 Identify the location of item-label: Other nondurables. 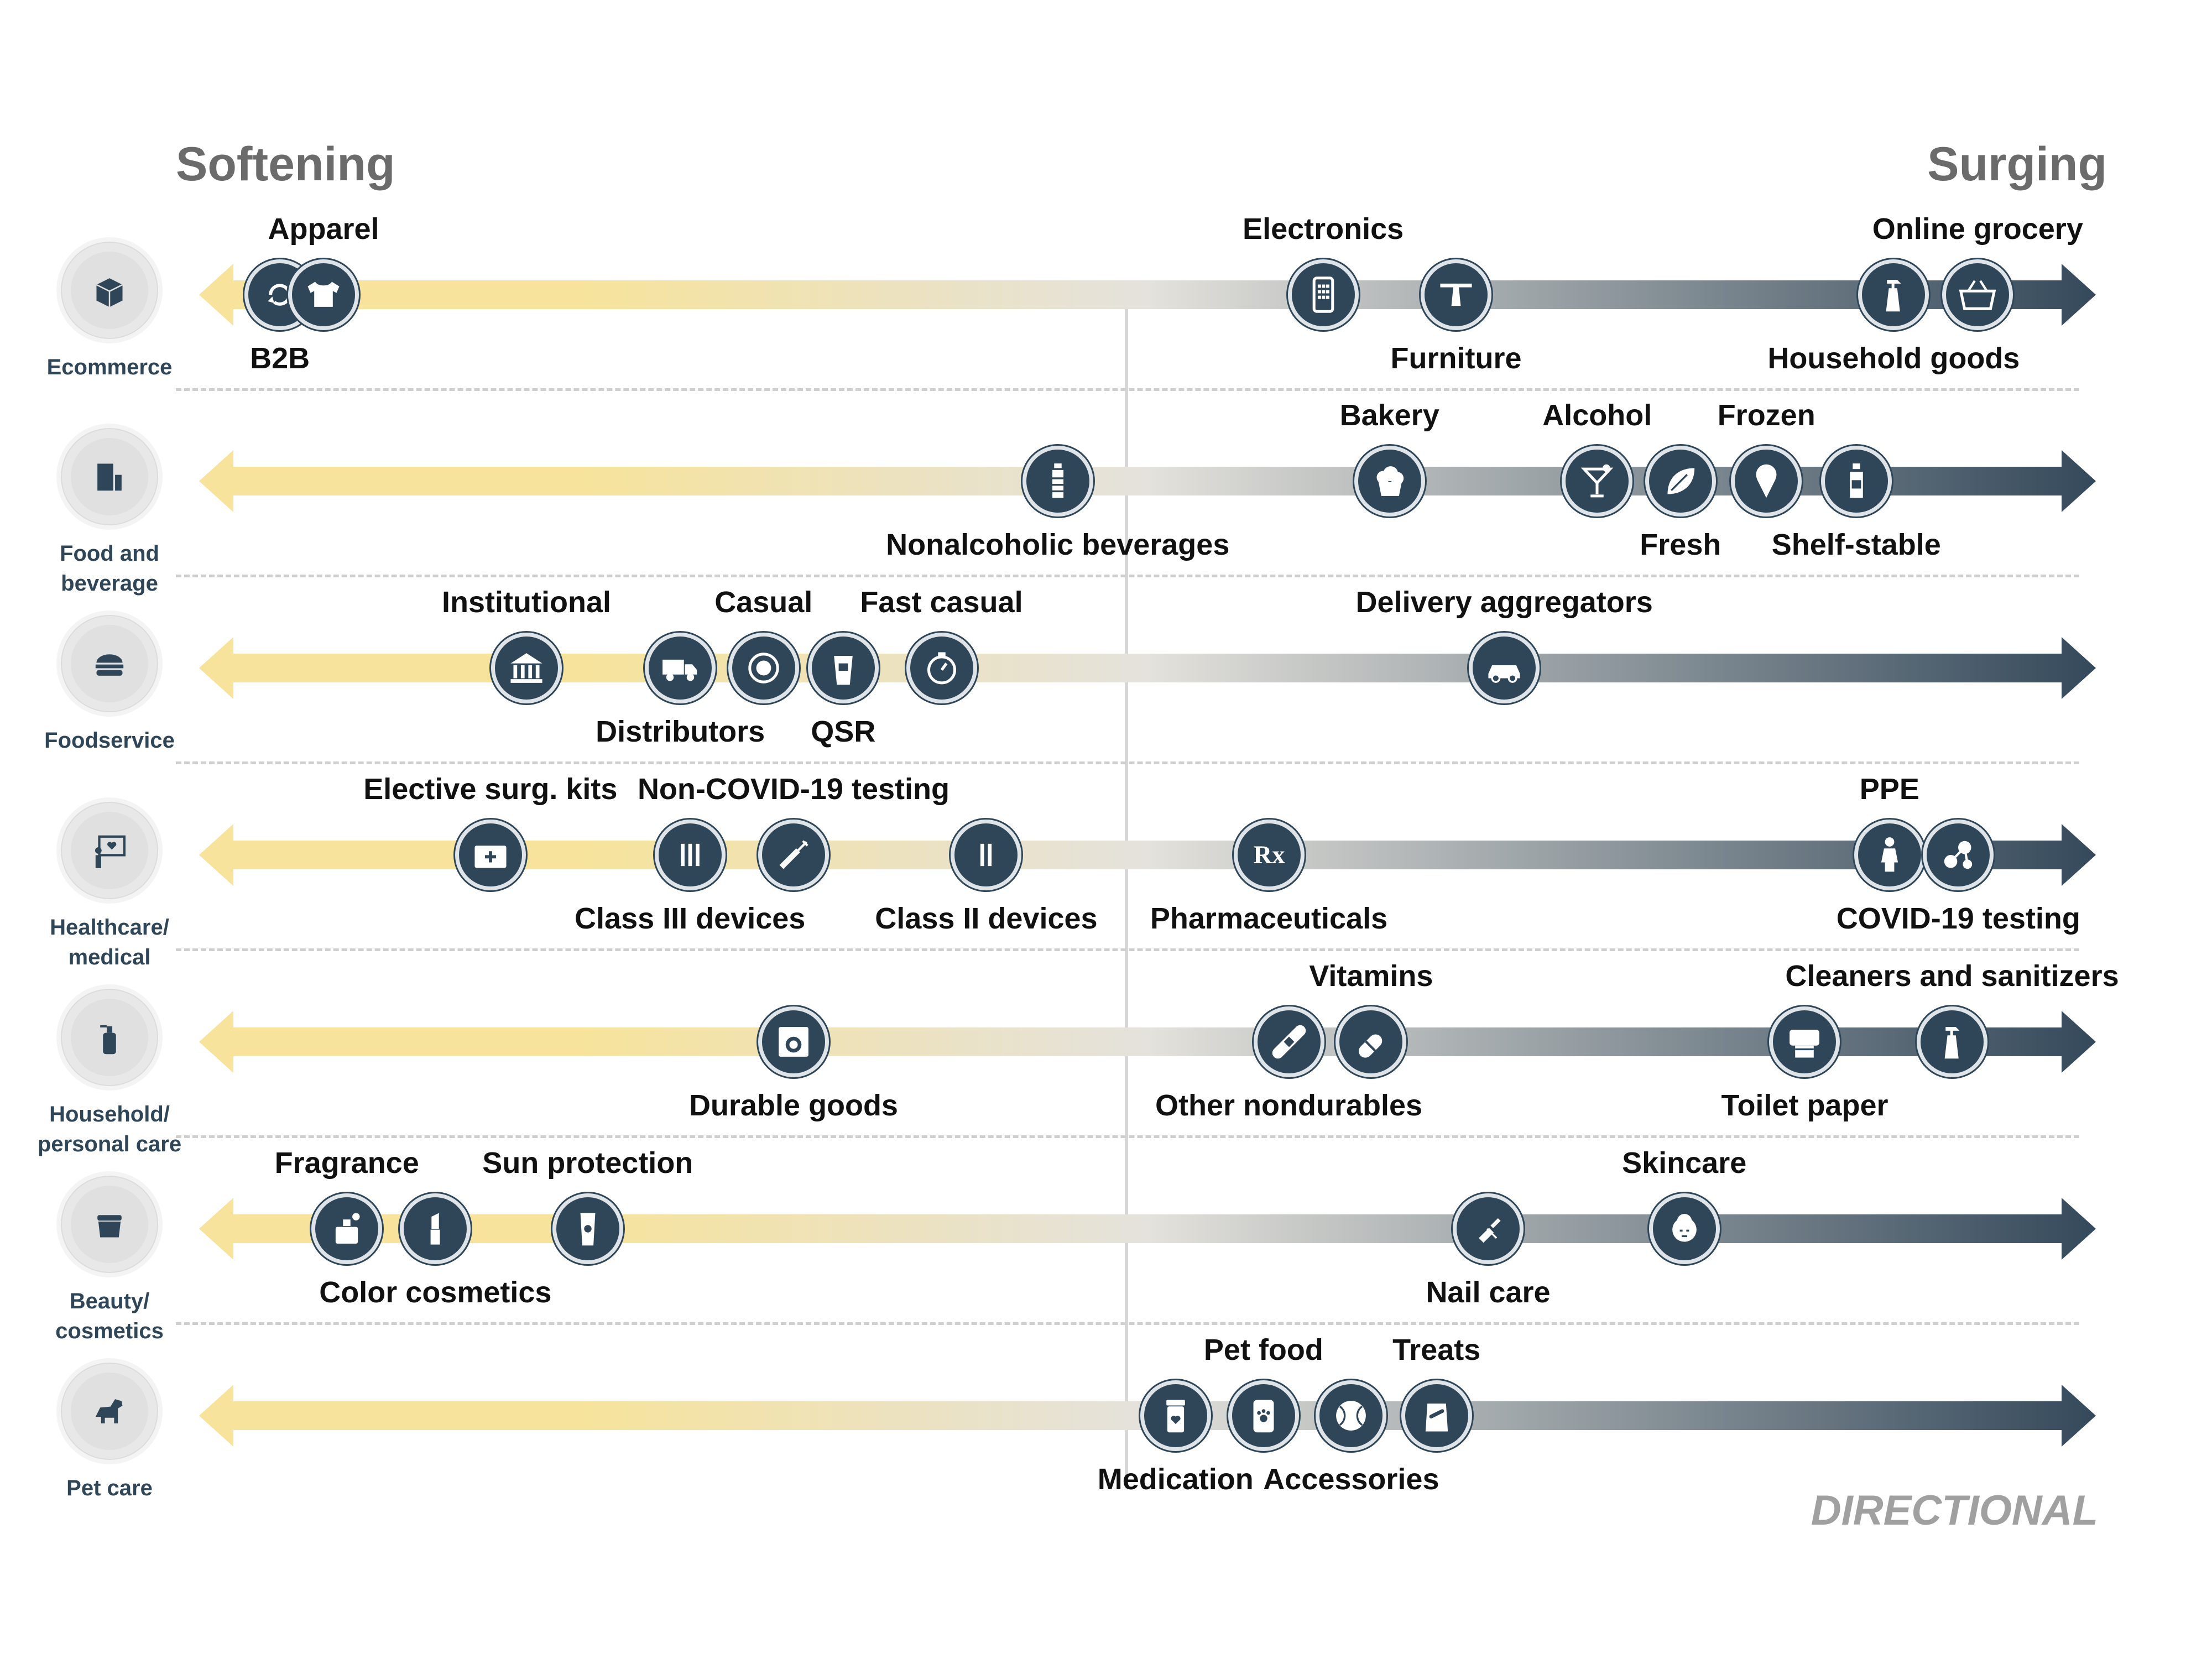
(1289, 1106).